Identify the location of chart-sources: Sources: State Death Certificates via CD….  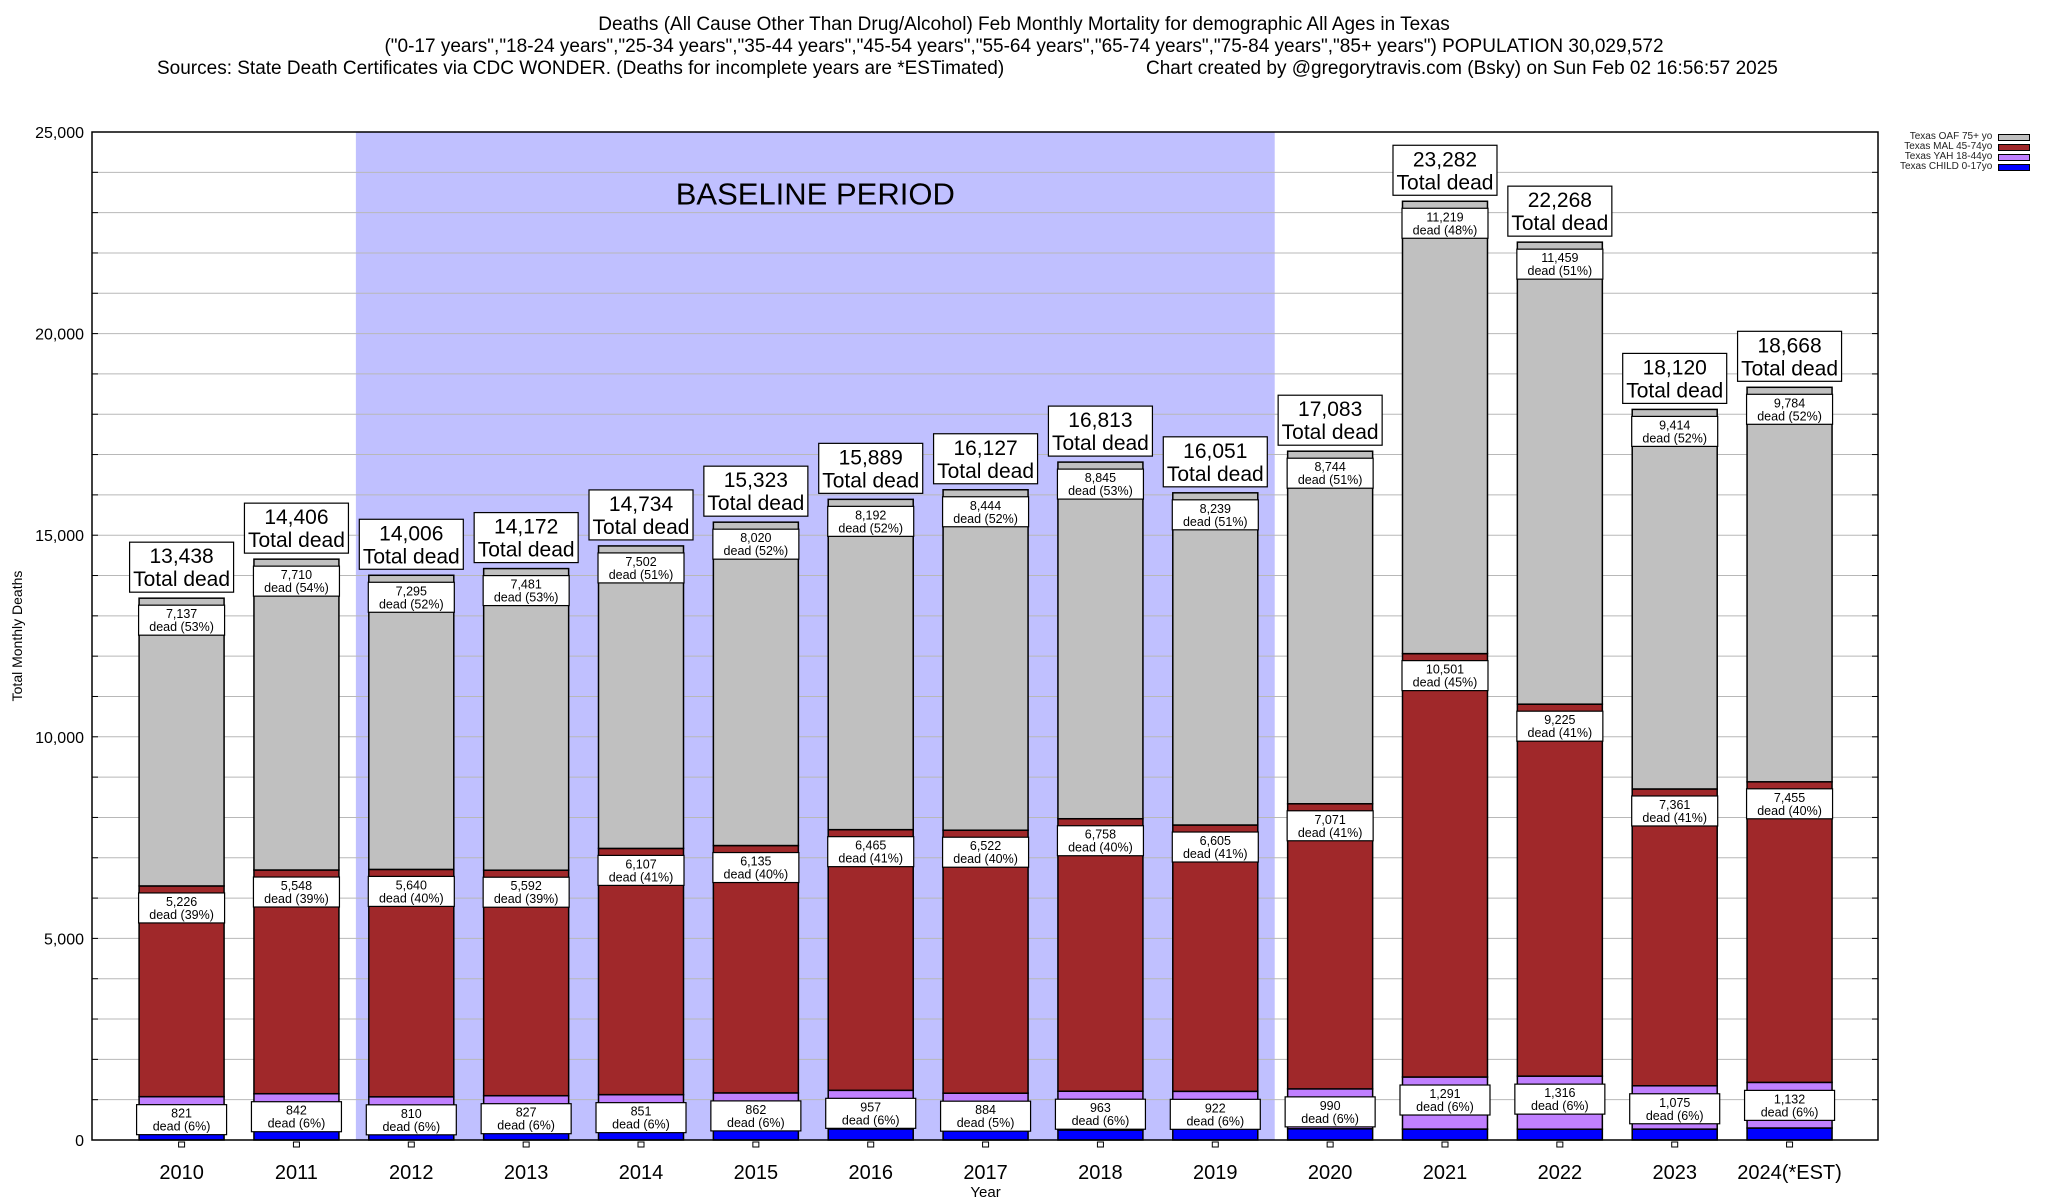
(581, 68).